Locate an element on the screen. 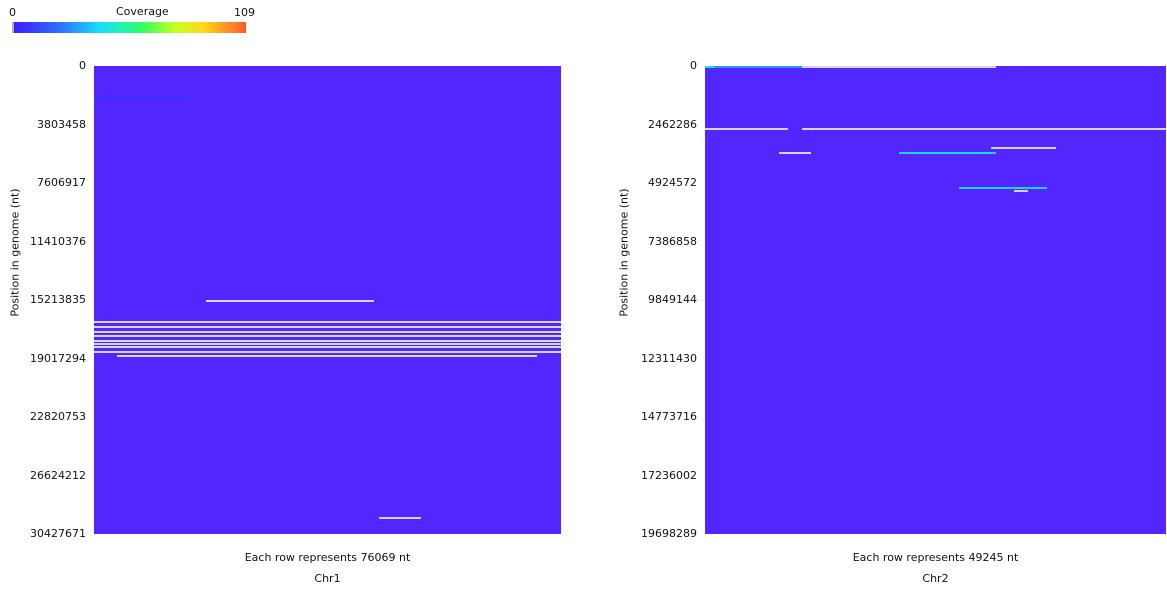 The width and height of the screenshot is (1167, 592). legend-color-bar is located at coordinates (129, 27).